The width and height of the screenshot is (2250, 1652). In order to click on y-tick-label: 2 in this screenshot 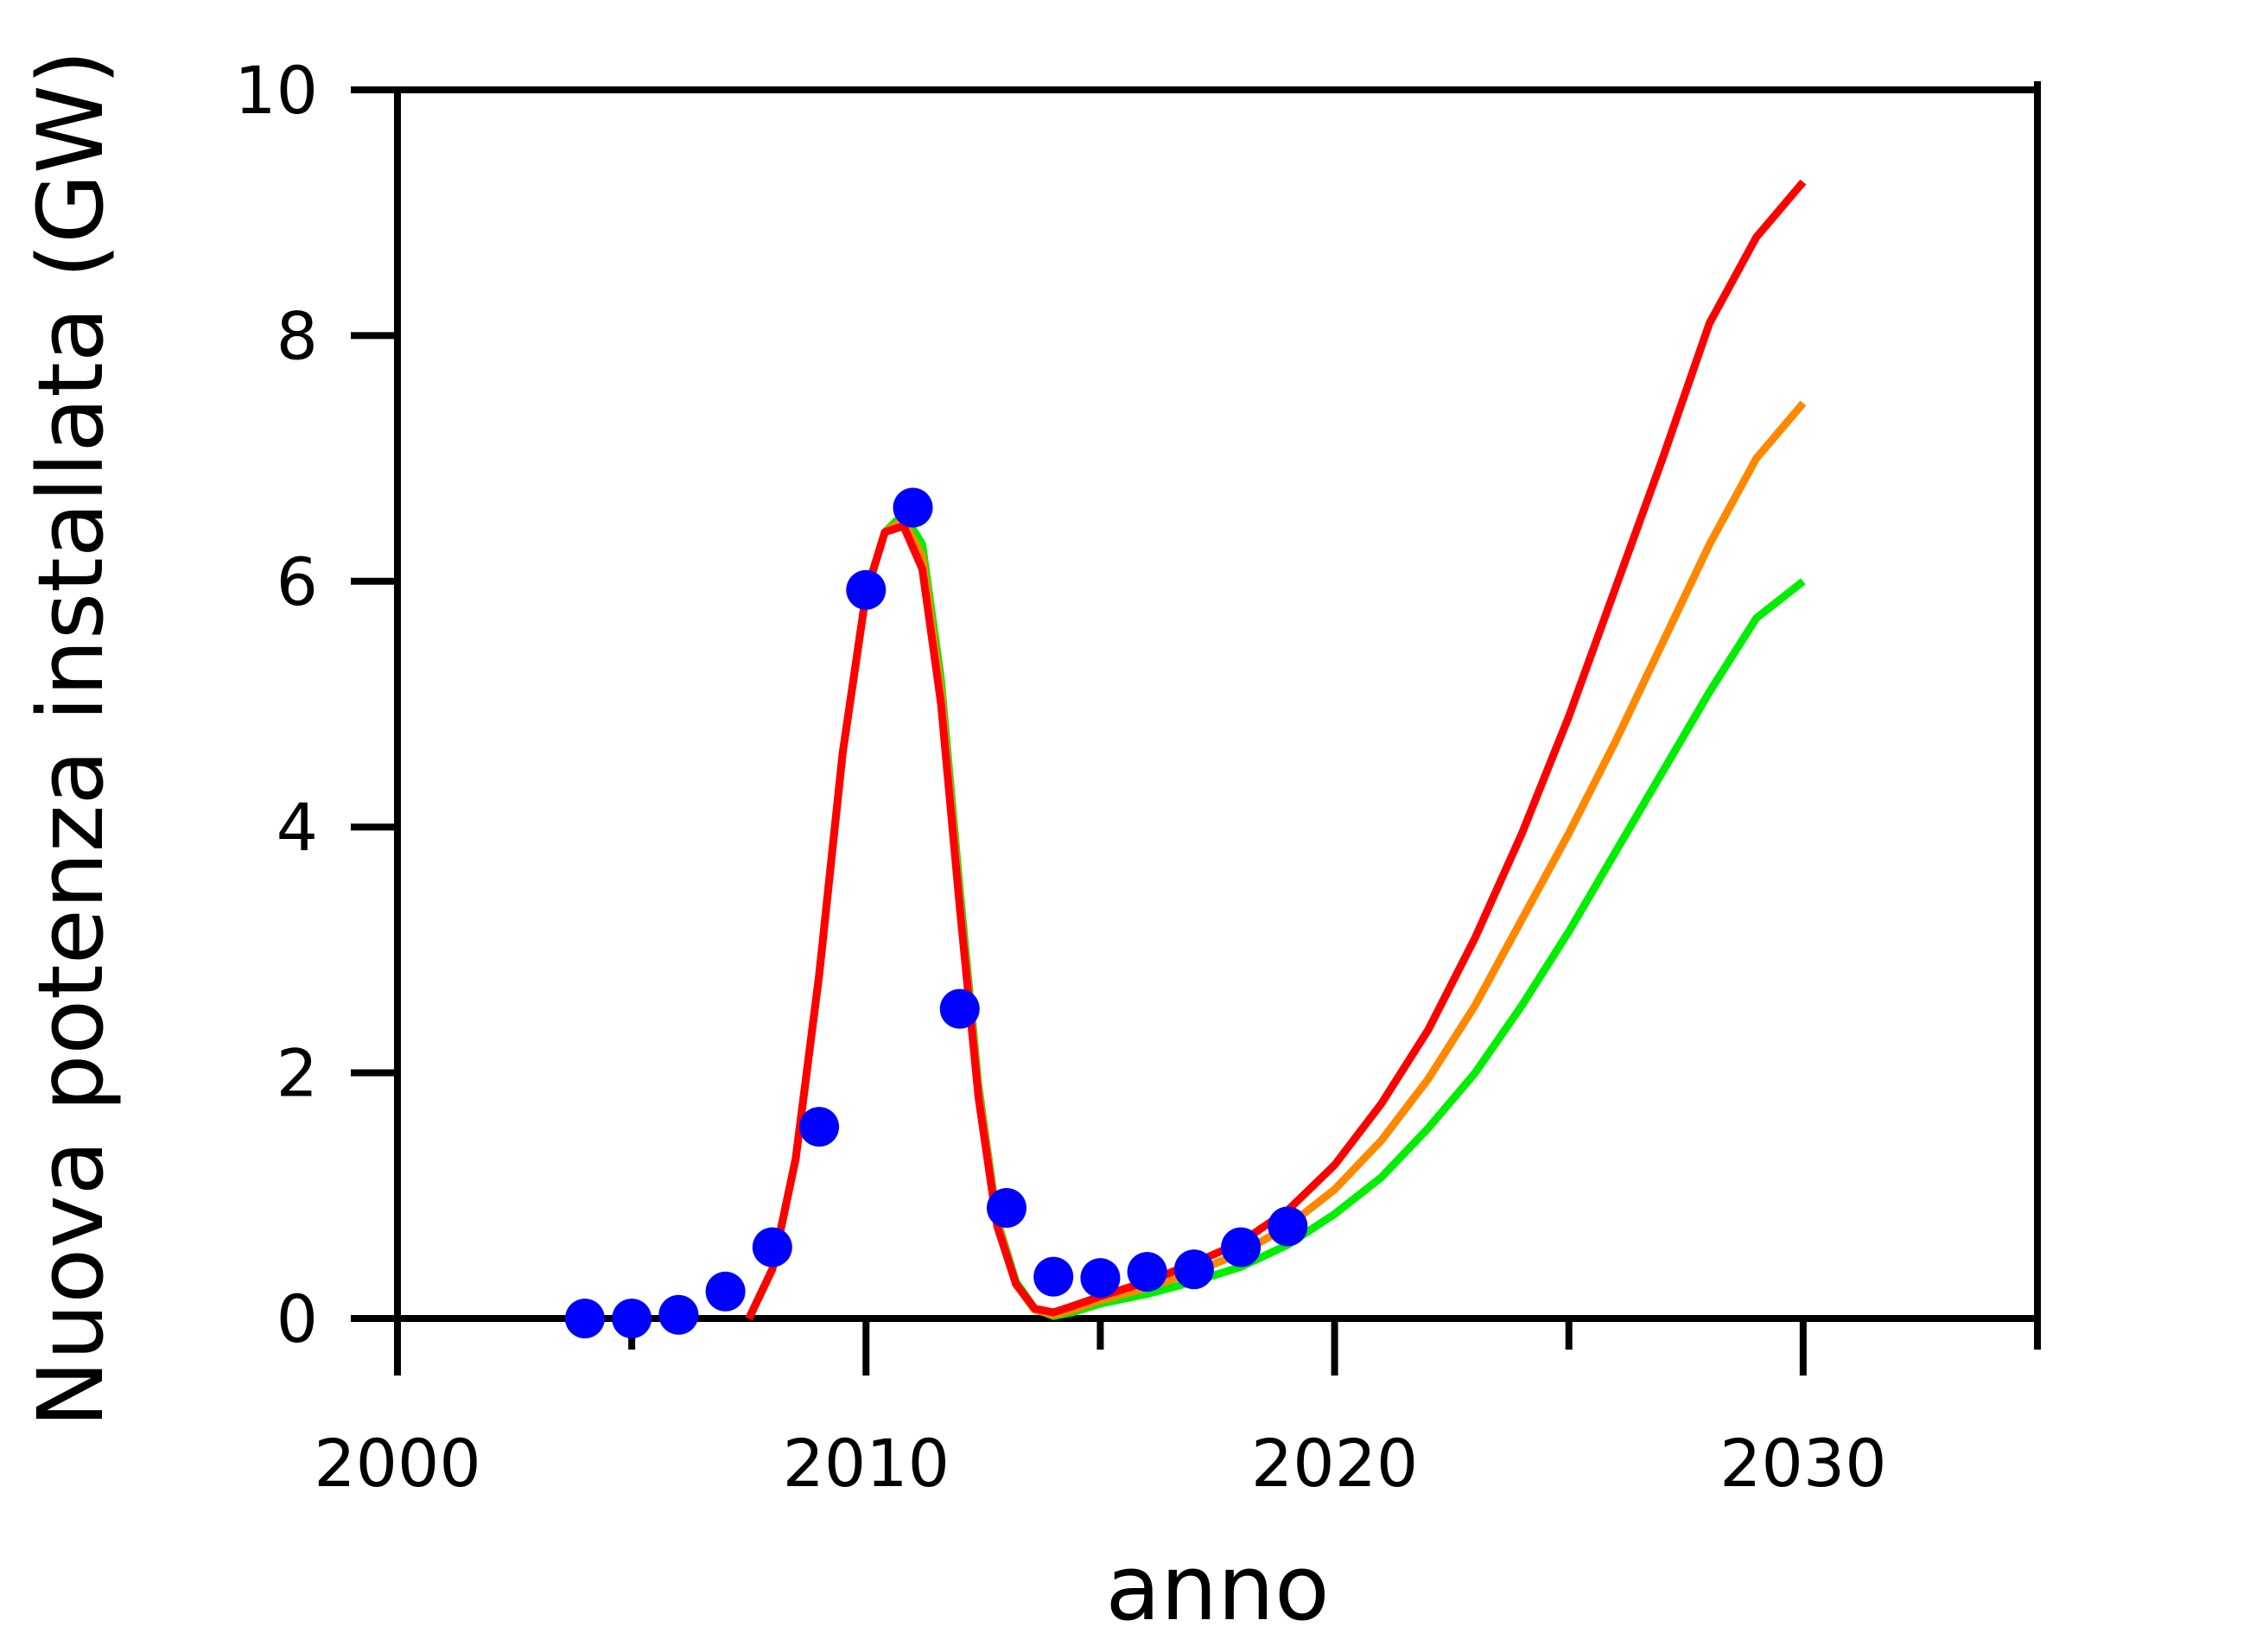, I will do `click(297, 1073)`.